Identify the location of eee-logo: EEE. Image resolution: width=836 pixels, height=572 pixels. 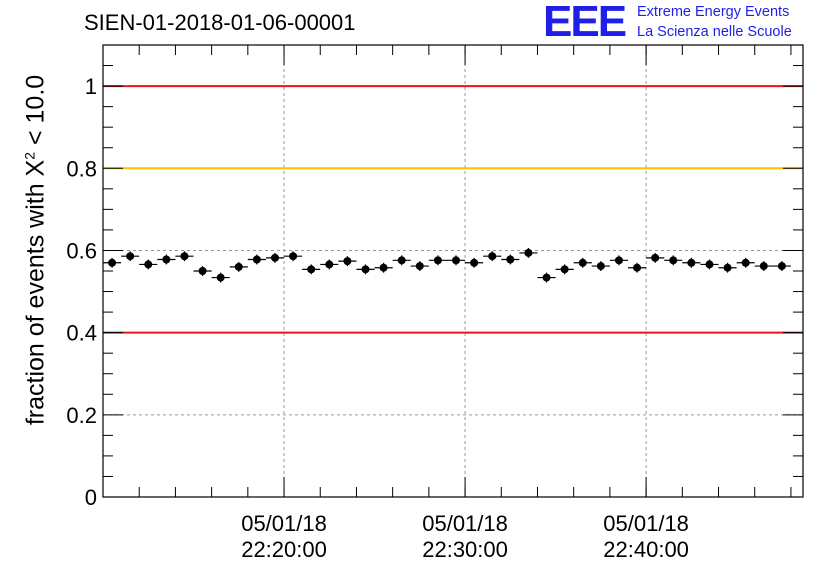
(585, 23).